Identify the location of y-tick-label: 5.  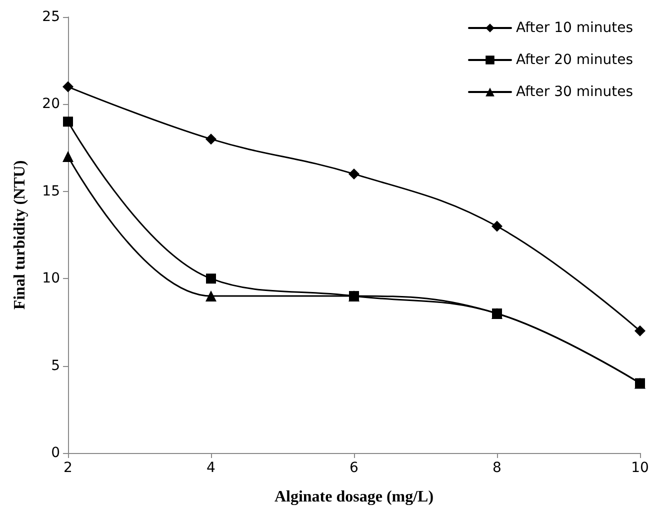
(55, 366).